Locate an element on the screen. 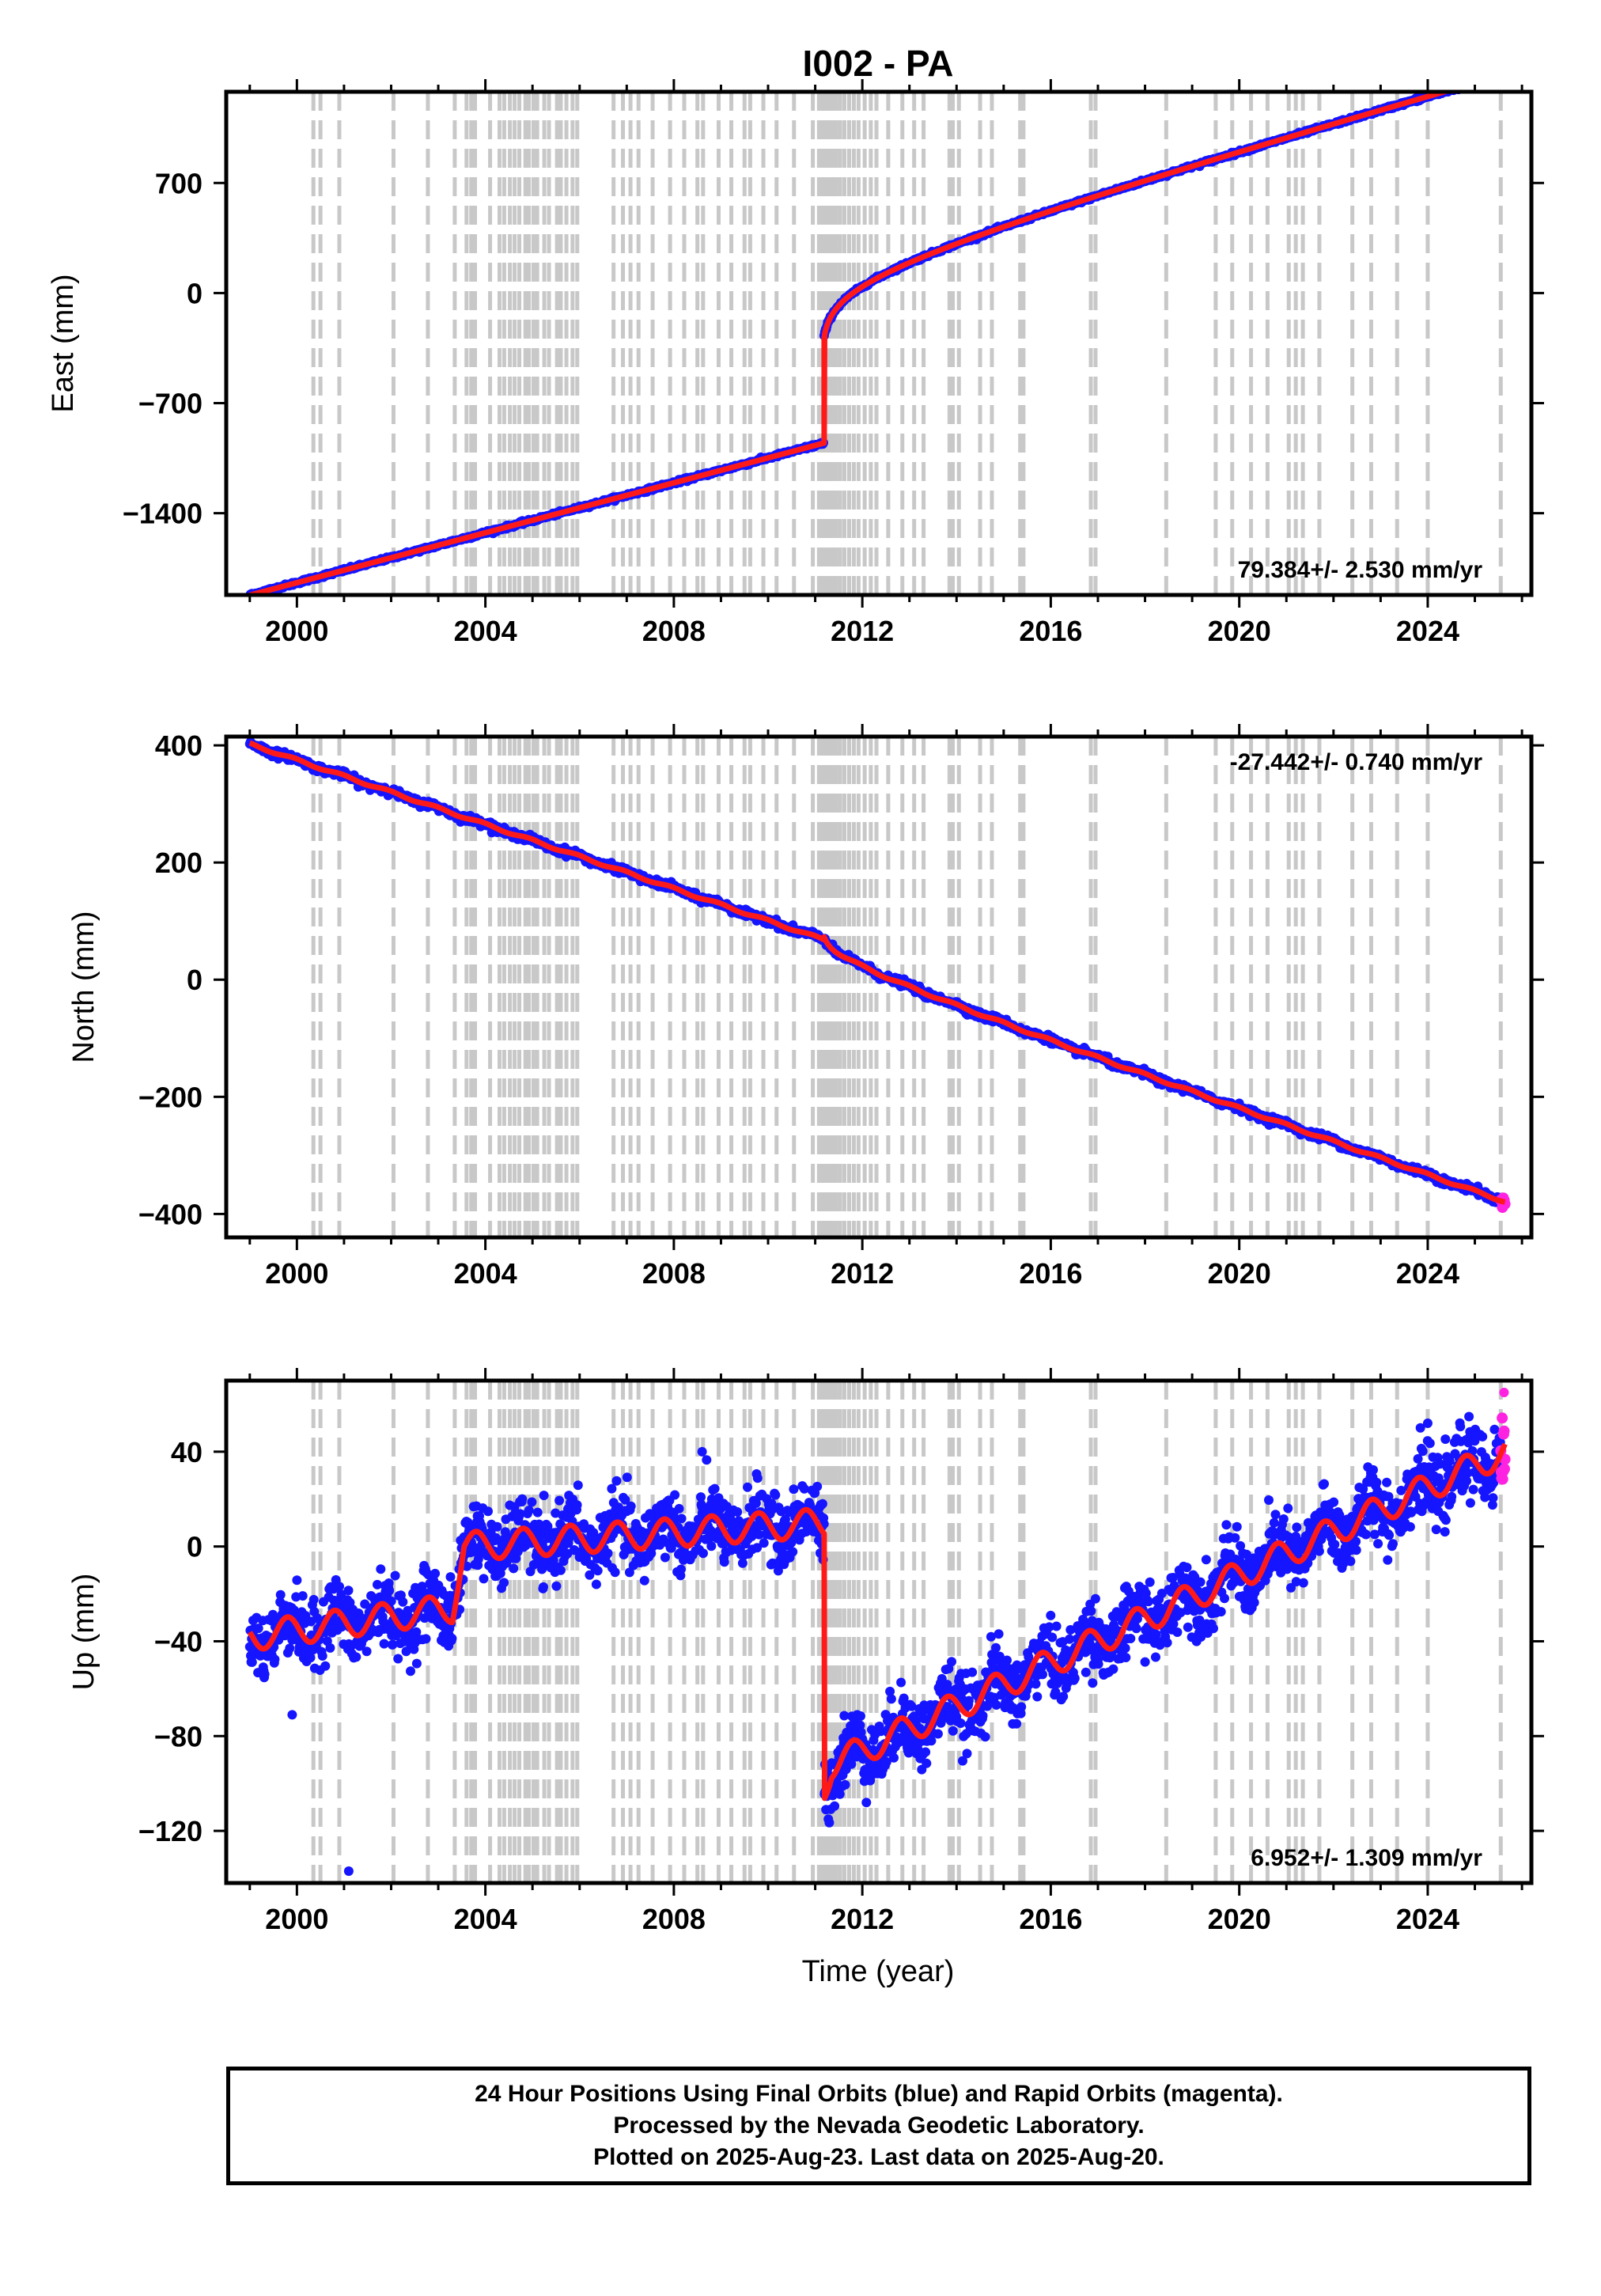  y-tick-label: −400 is located at coordinates (170, 1214).